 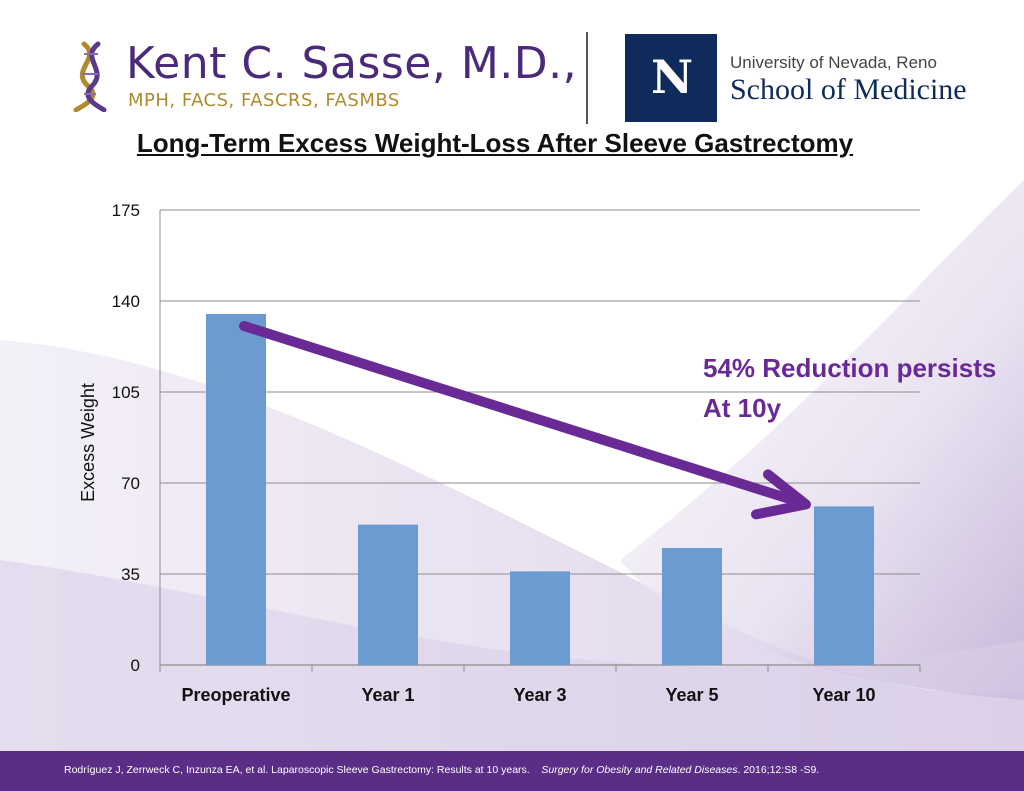 I want to click on x-tick-label: Preoperative, so click(x=235, y=695).